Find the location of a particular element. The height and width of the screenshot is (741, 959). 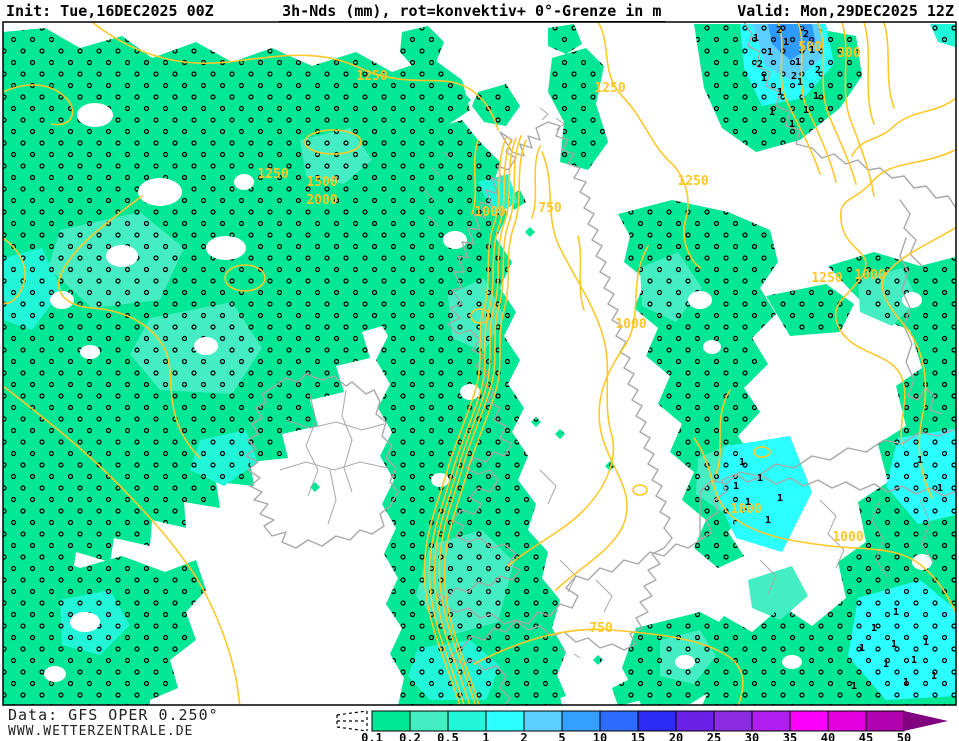

legend-trace-symbol is located at coordinates (352, 721).